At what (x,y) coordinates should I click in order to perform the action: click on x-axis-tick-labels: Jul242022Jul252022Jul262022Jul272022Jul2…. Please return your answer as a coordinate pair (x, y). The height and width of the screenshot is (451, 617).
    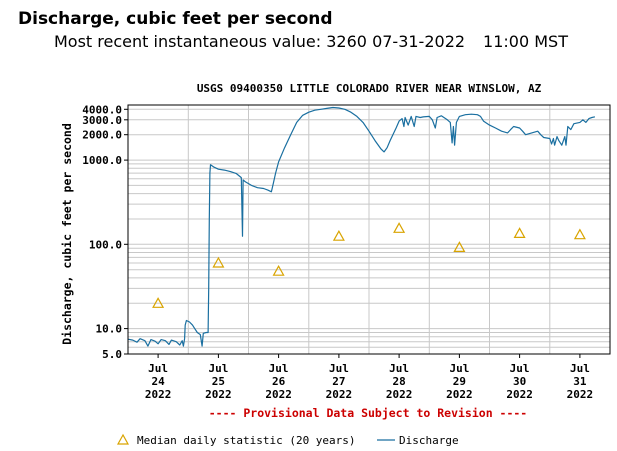
    Looking at the image, I should click on (369, 377).